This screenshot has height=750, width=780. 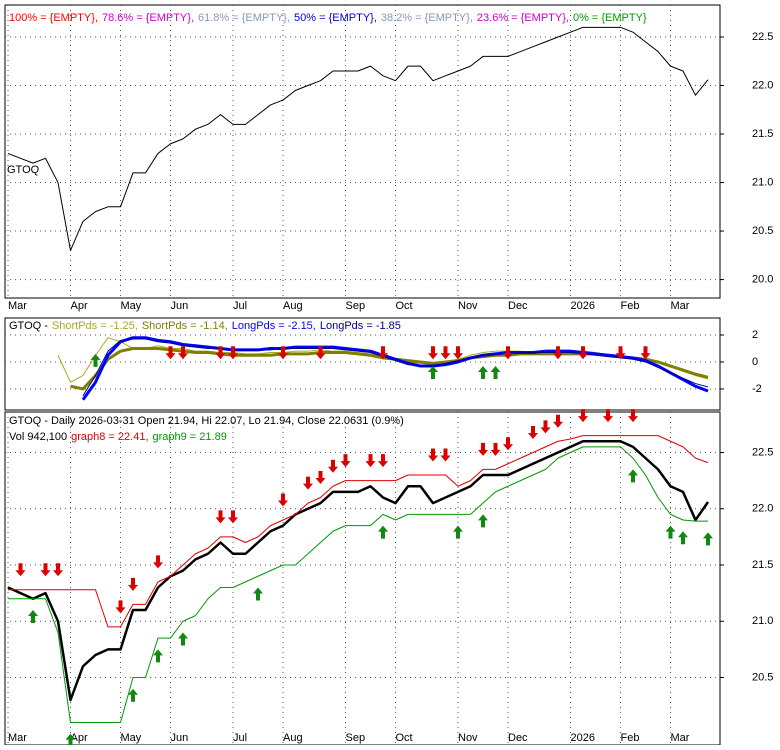 I want to click on x-tick-label: Sep, so click(x=356, y=306).